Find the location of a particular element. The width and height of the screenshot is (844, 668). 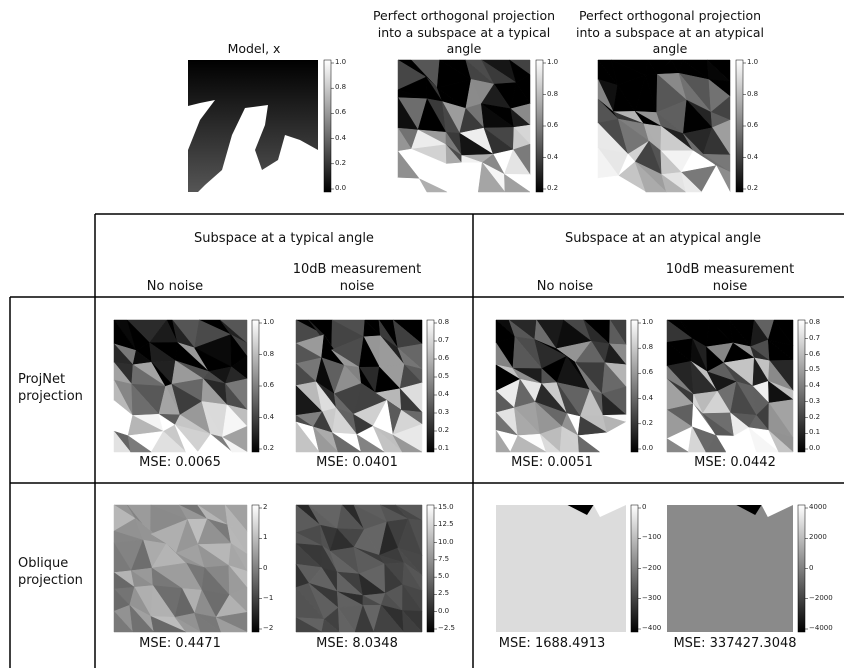

colorbar-label: −300 is located at coordinates (652, 597).